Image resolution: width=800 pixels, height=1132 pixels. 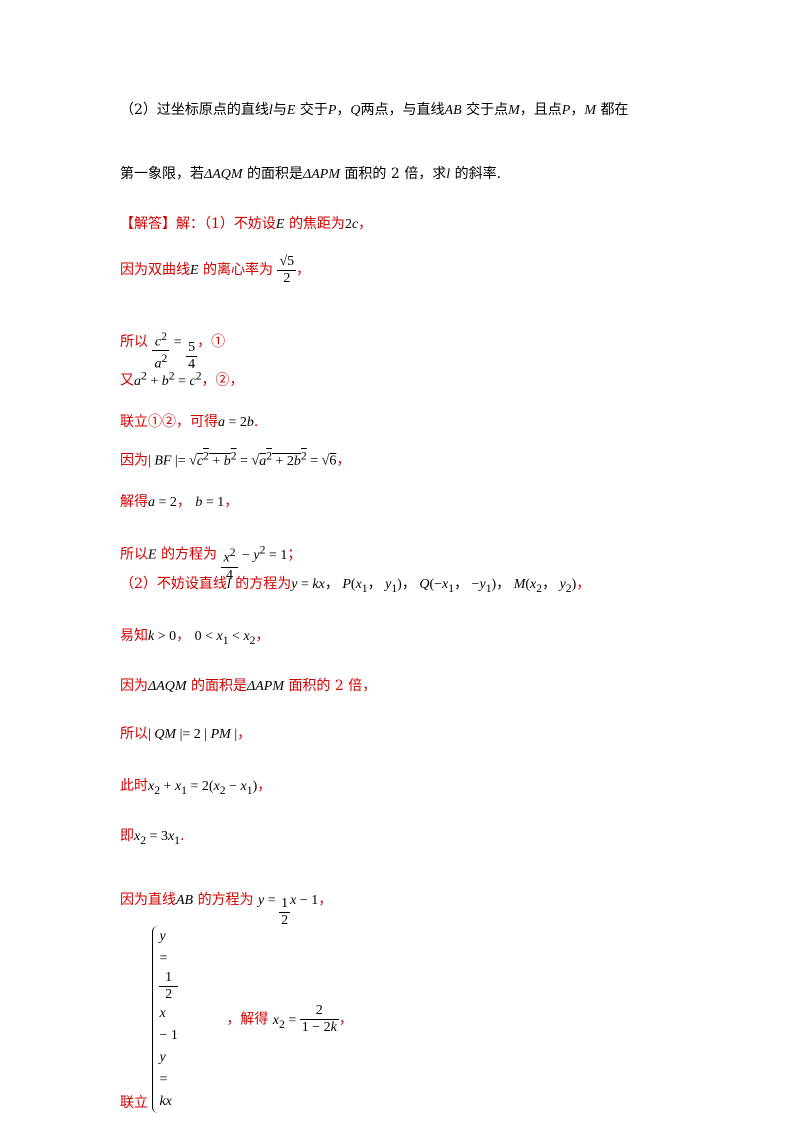 I want to click on text: ，且点, so click(x=540, y=110).